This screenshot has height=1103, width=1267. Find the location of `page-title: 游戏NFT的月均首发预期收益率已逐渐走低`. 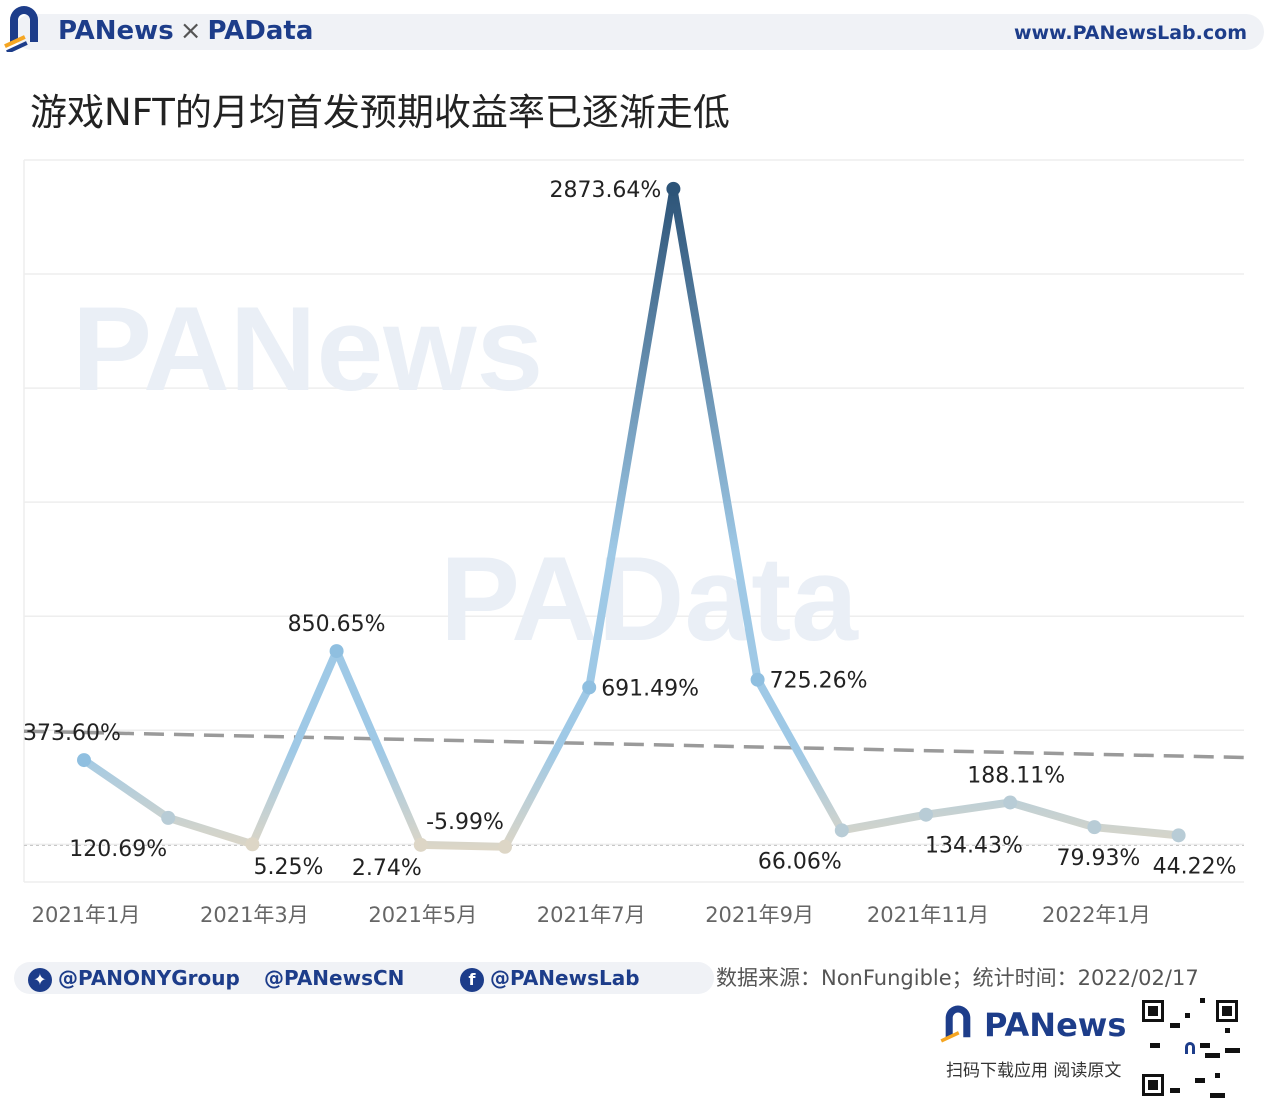

page-title: 游戏NFT的月均首发预期收益率已逐渐走低 is located at coordinates (380, 112).